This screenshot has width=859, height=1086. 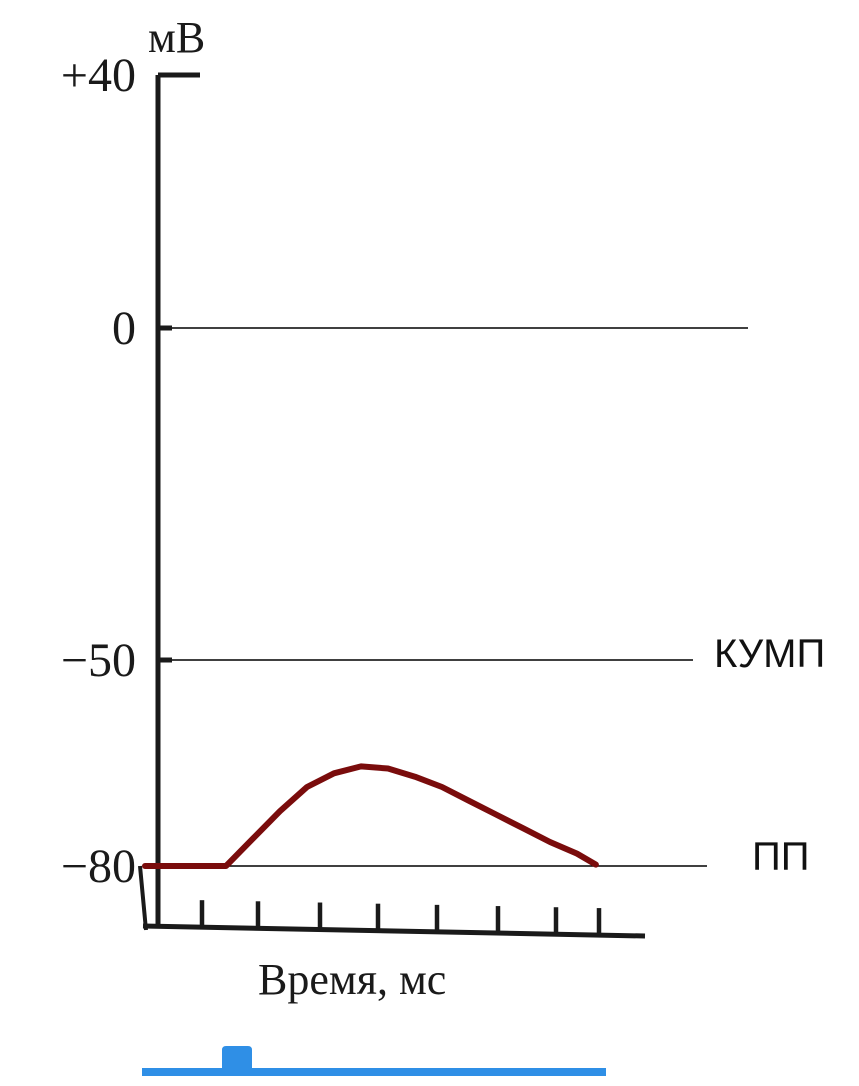 What do you see at coordinates (400, 918) in the screenshot?
I see `x-ticks` at bounding box center [400, 918].